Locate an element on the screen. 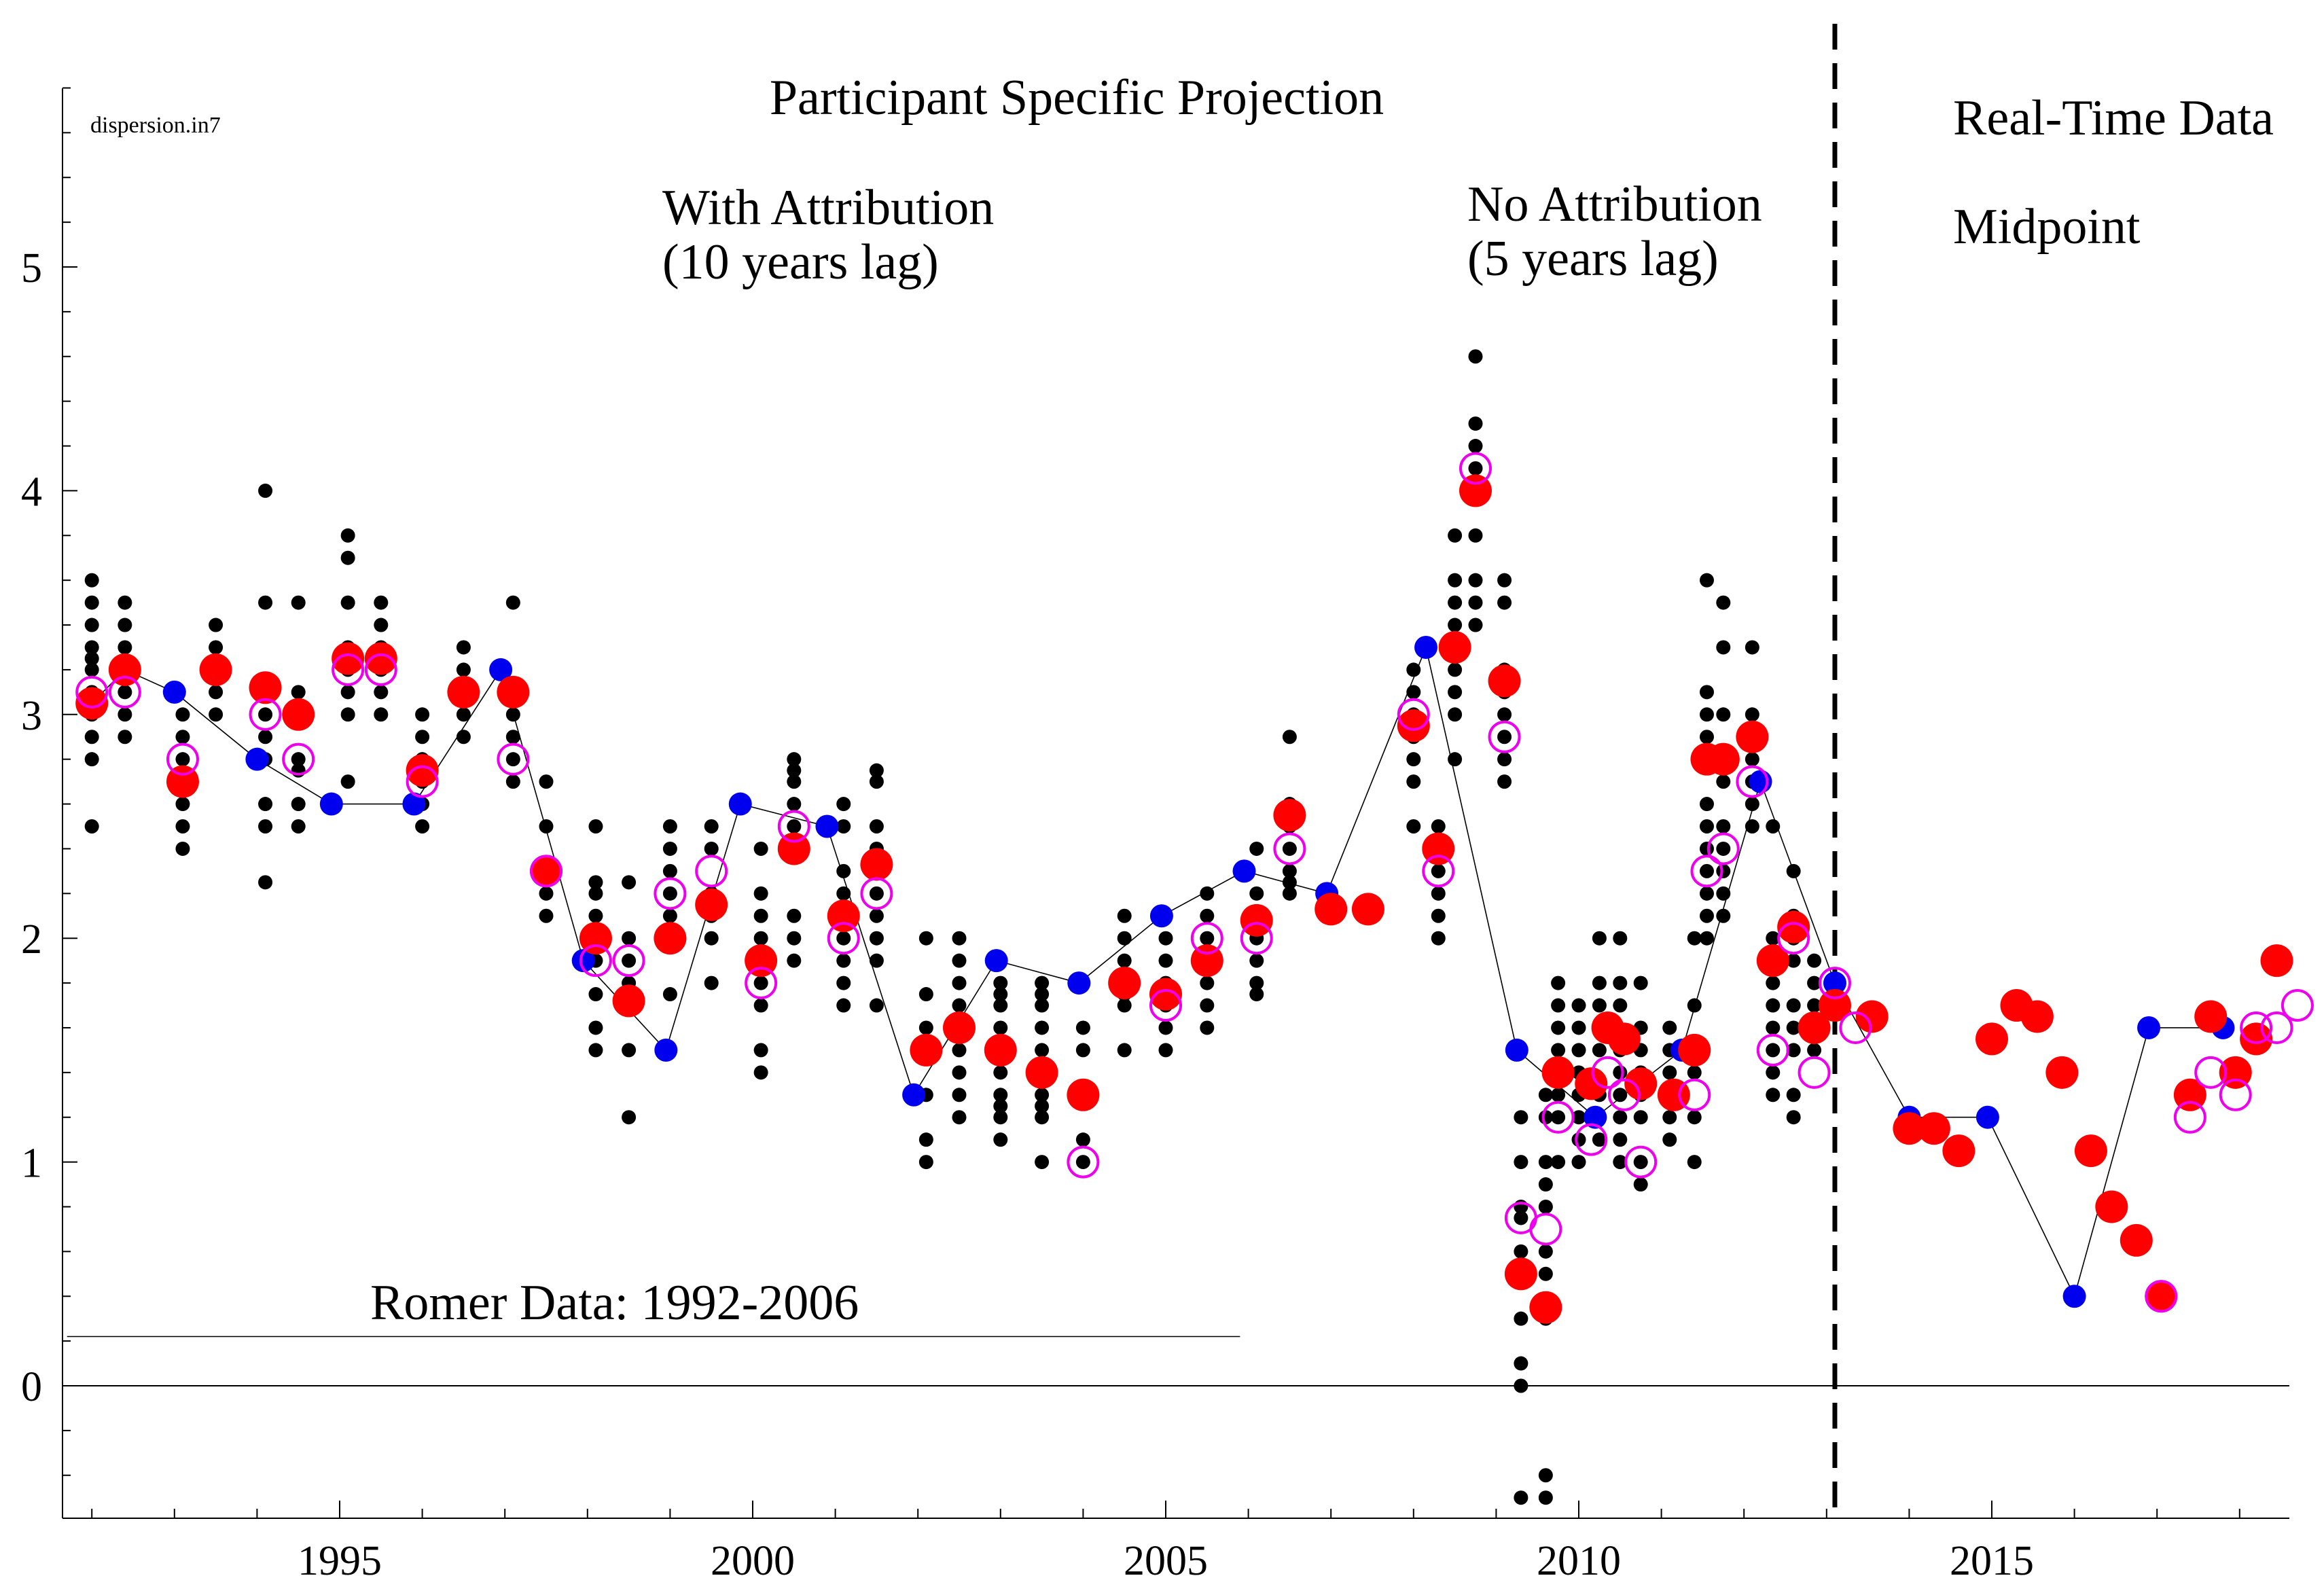 This screenshot has height=1595, width=2324. y-tick-label: 4 is located at coordinates (32, 492).